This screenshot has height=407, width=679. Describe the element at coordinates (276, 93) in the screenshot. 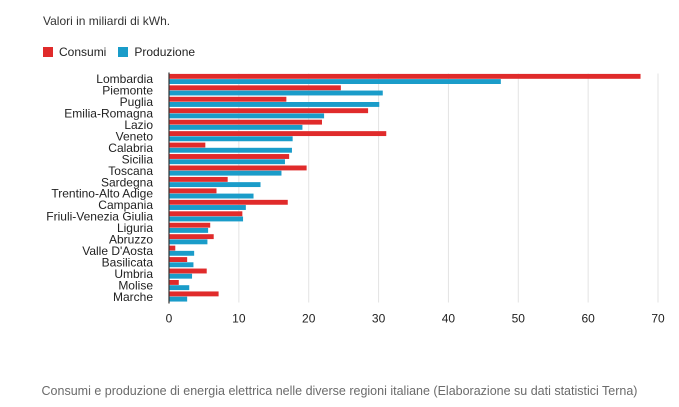

I see `bar-produzione-piemonte` at that location.